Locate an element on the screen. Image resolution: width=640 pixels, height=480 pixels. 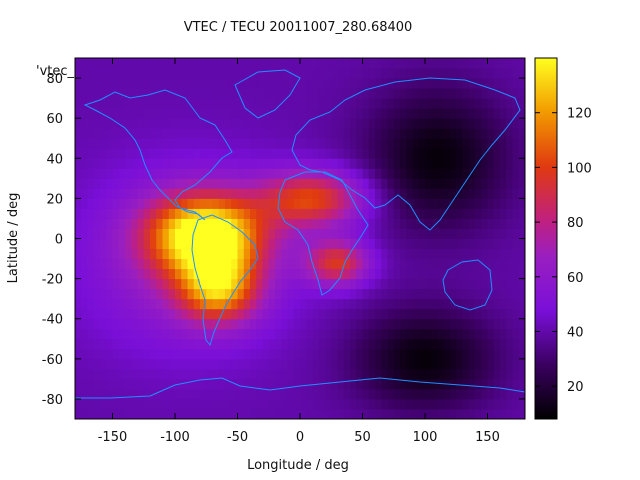
y-tick-label: 0 is located at coordinates (59, 240).